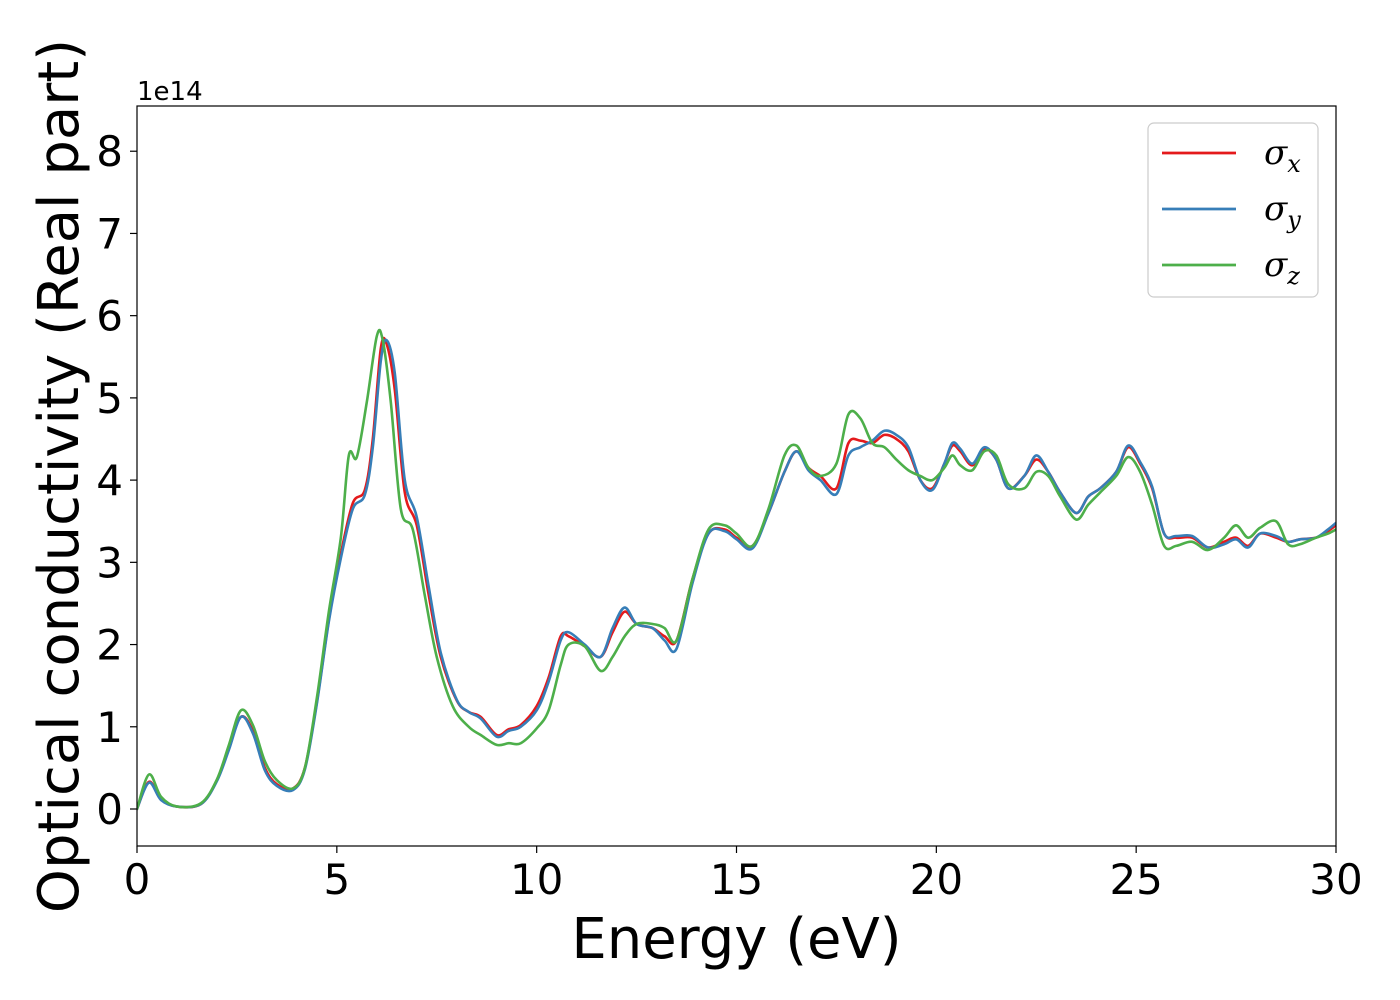  Describe the element at coordinates (109, 151) in the screenshot. I see `y-tick-label: 8` at that location.